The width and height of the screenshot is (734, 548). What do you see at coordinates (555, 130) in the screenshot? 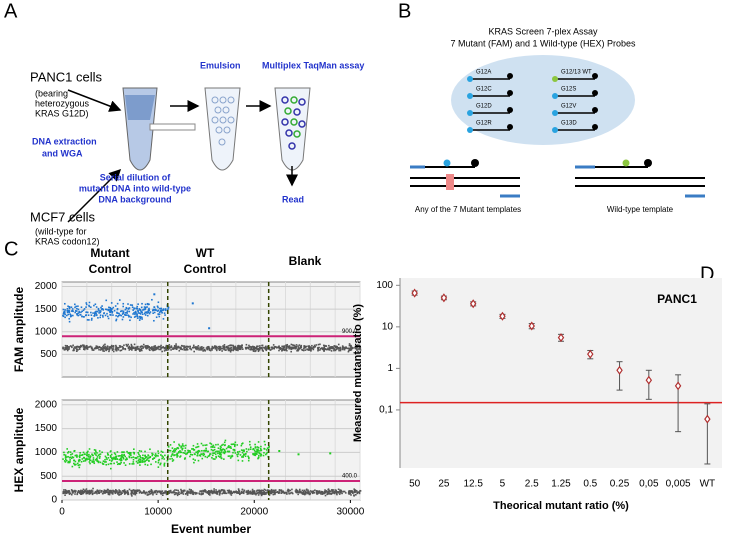
I see `dye` at bounding box center [555, 130].